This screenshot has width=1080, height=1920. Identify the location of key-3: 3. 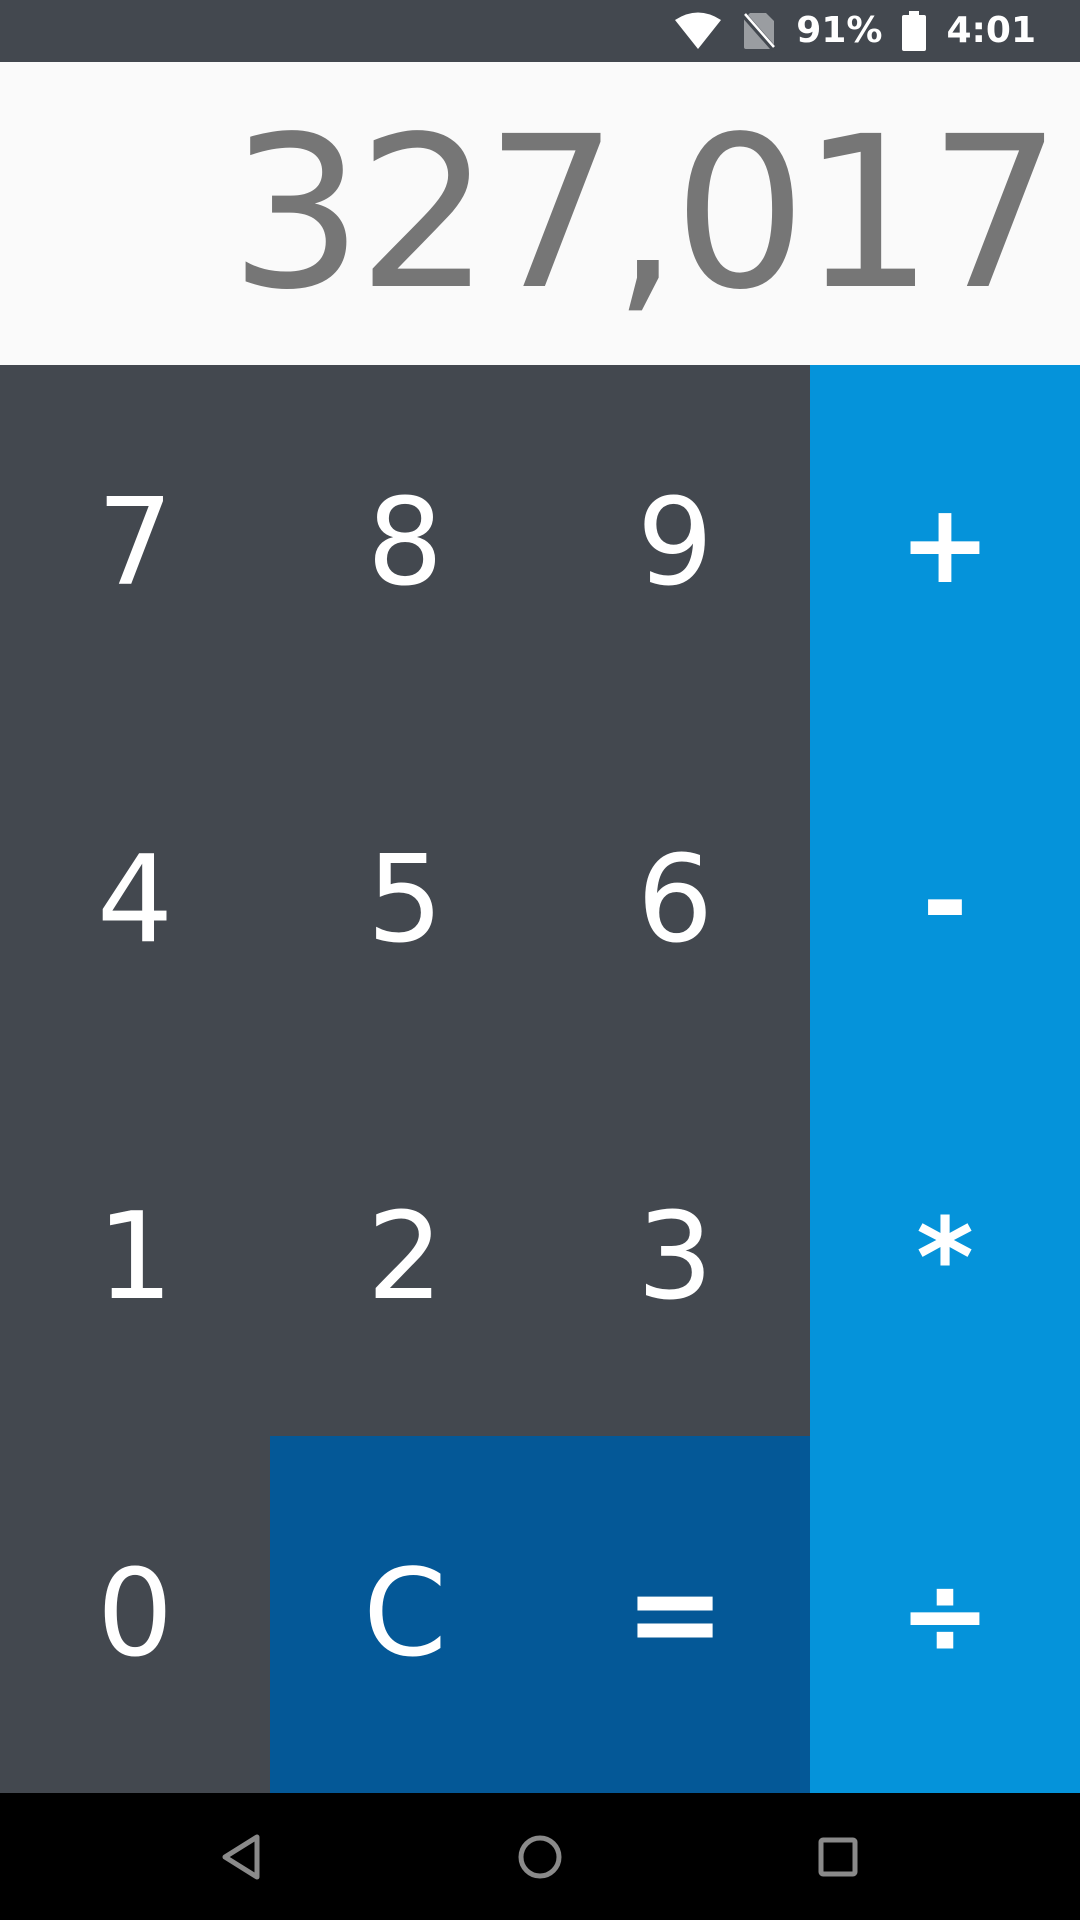
(675, 1257).